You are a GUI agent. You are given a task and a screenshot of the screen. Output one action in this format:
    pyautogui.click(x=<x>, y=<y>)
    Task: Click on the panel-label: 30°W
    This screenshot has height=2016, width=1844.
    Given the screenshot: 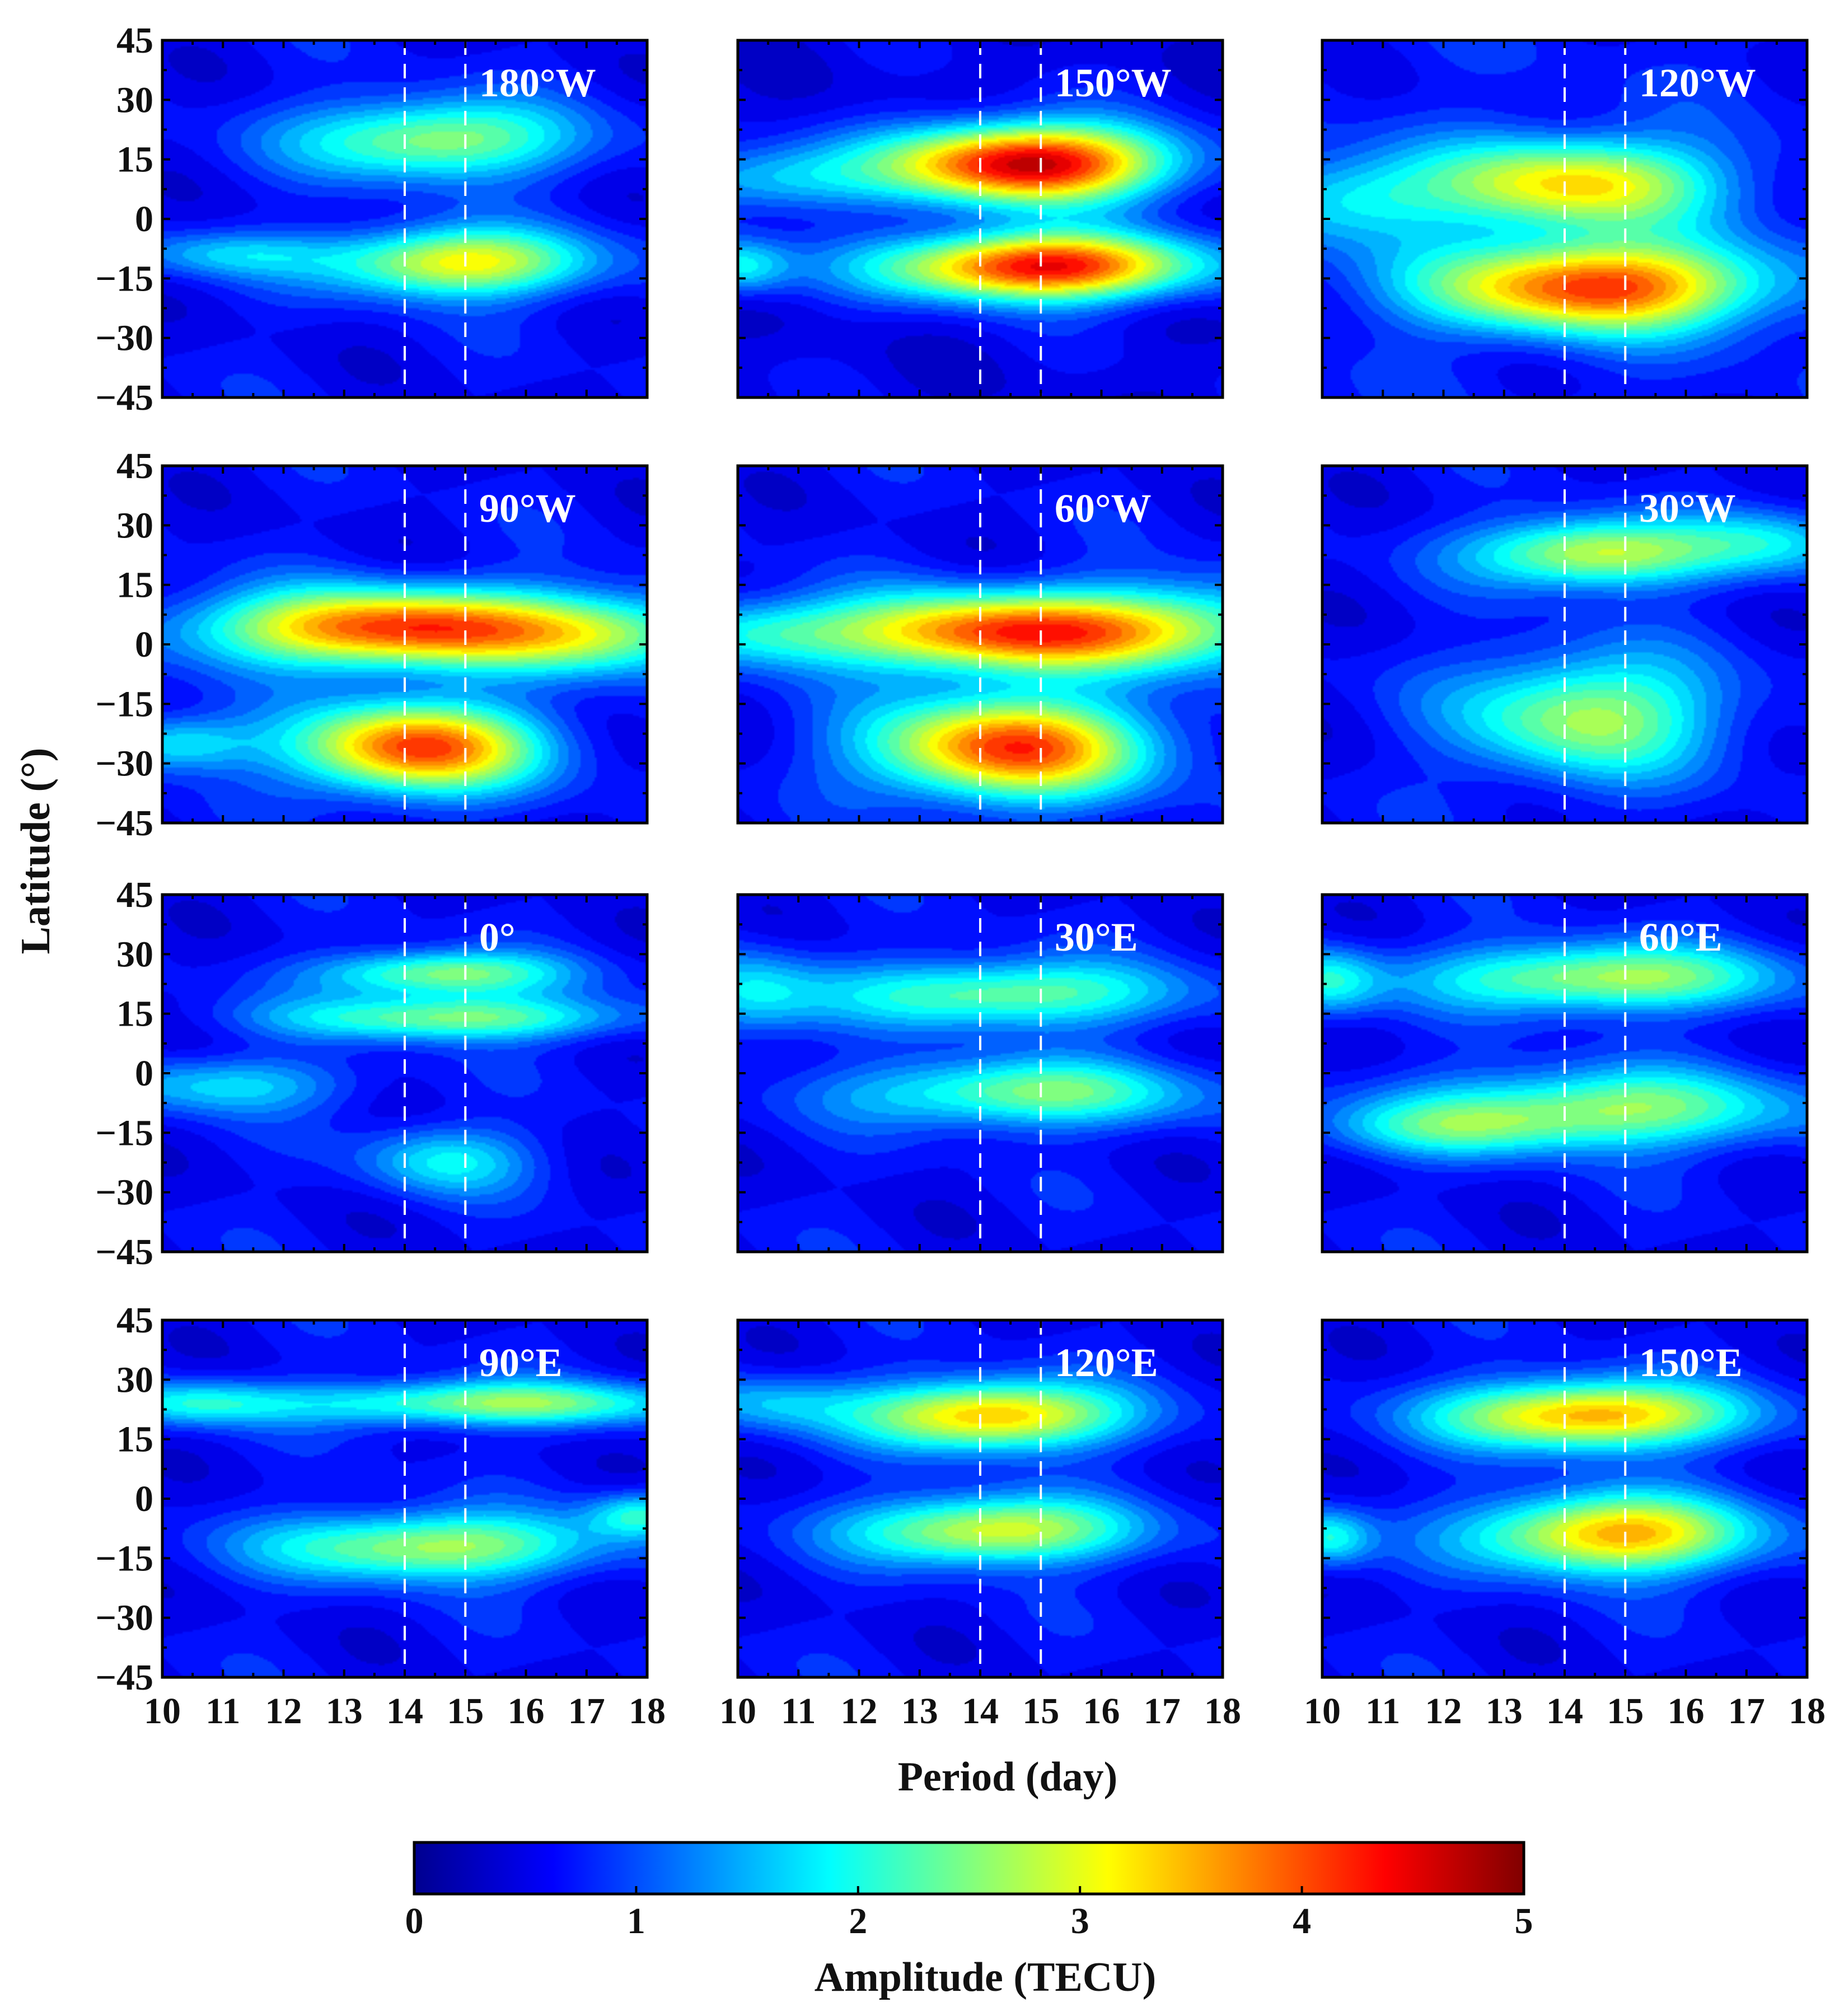 What is the action you would take?
    pyautogui.click(x=1688, y=508)
    